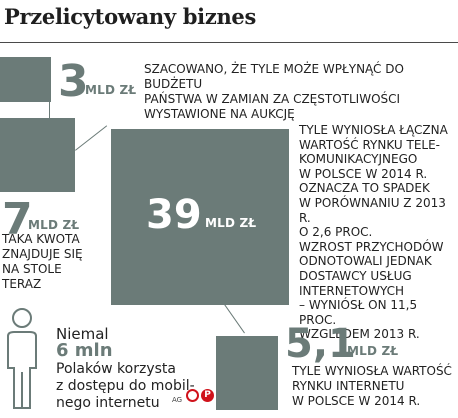 The height and width of the screenshot is (418, 458). I want to click on value-3: 3, so click(73, 81).